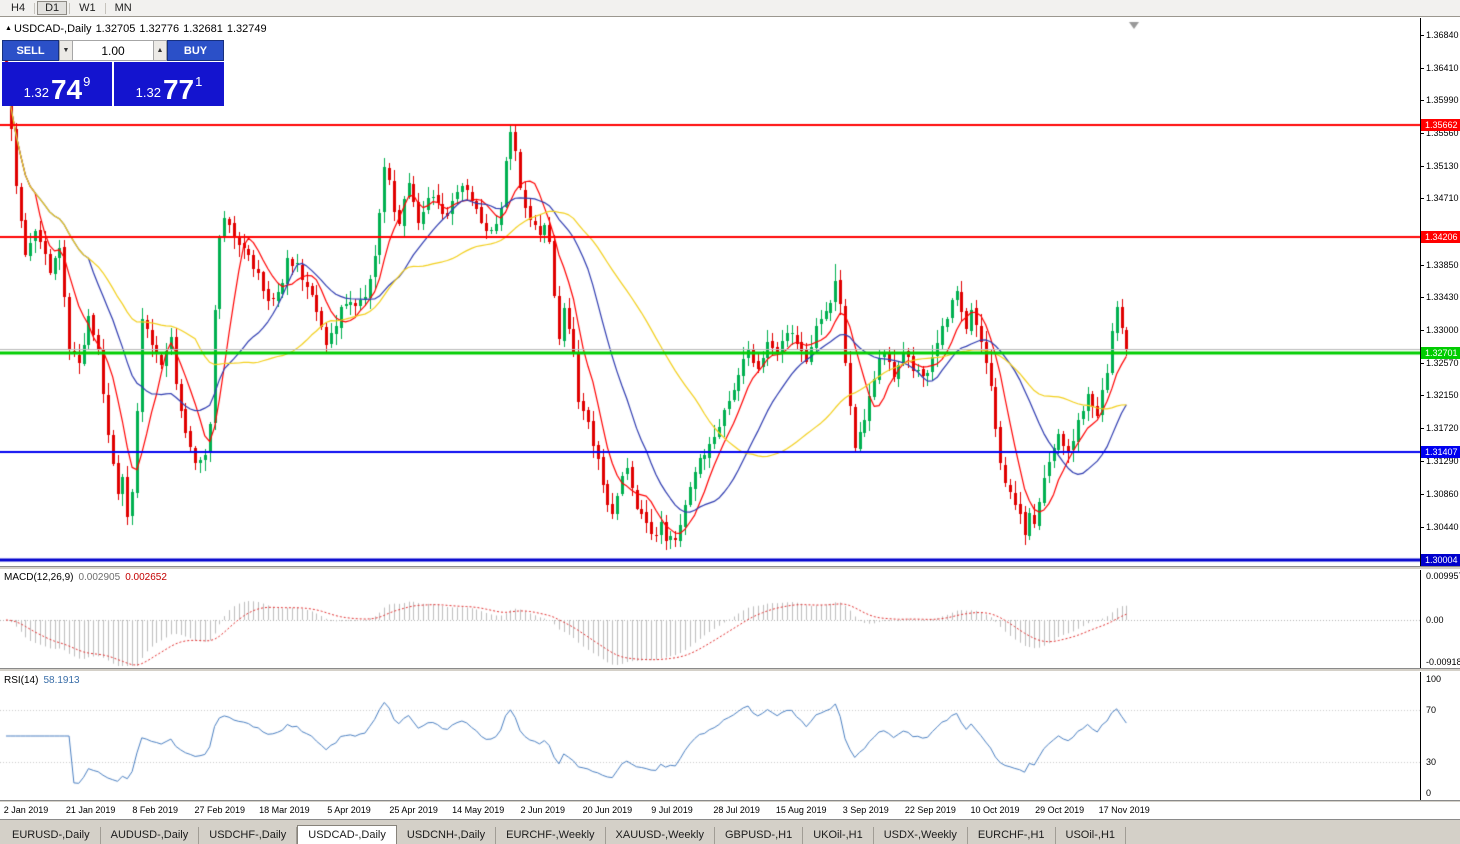  Describe the element at coordinates (155, 810) in the screenshot. I see `time-axis-label: 8 Feb 2019` at that location.